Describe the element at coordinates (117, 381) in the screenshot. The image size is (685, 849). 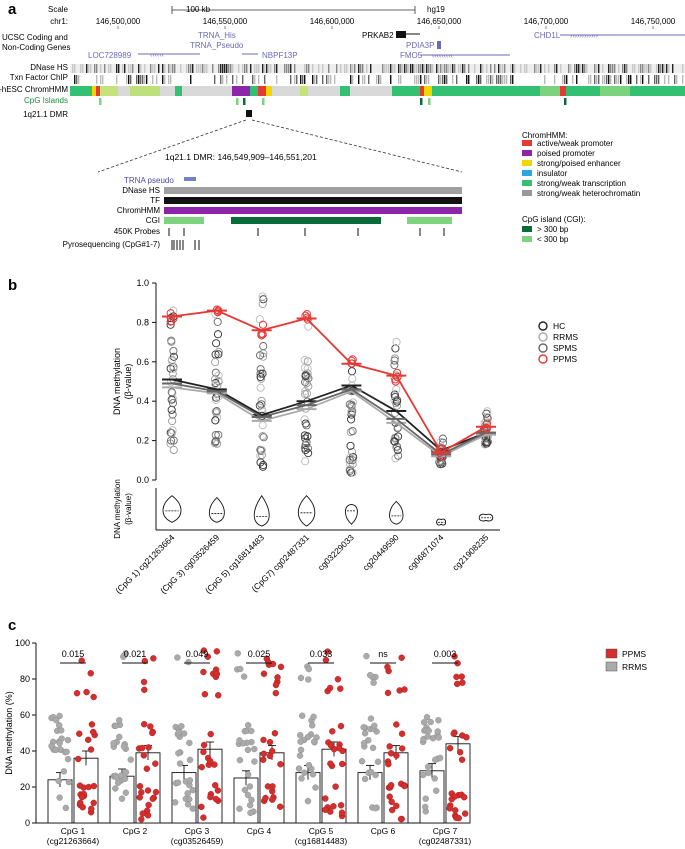
I see `b-ylabel: DNA methylation` at that location.